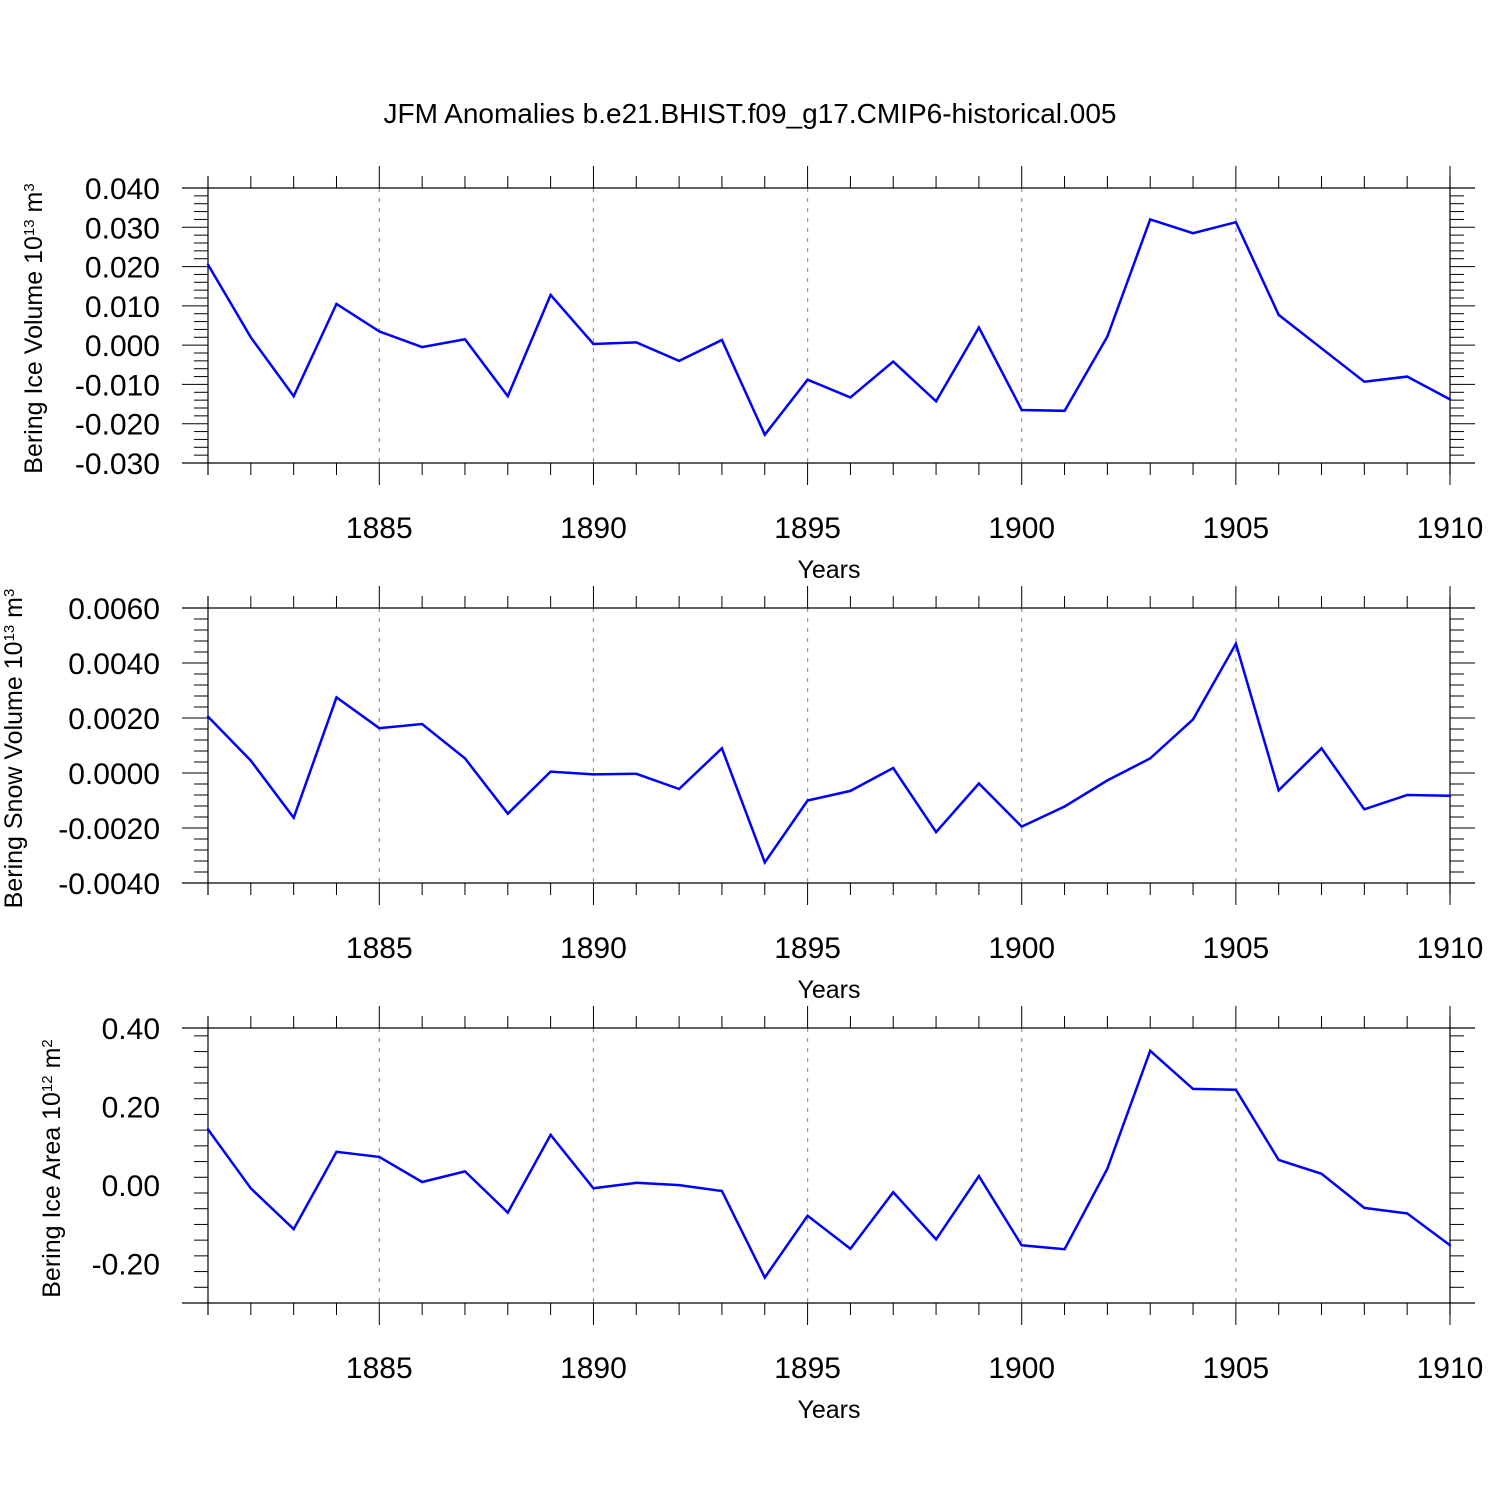  Describe the element at coordinates (807, 1368) in the screenshot. I see `x-tick-label: 1895` at that location.